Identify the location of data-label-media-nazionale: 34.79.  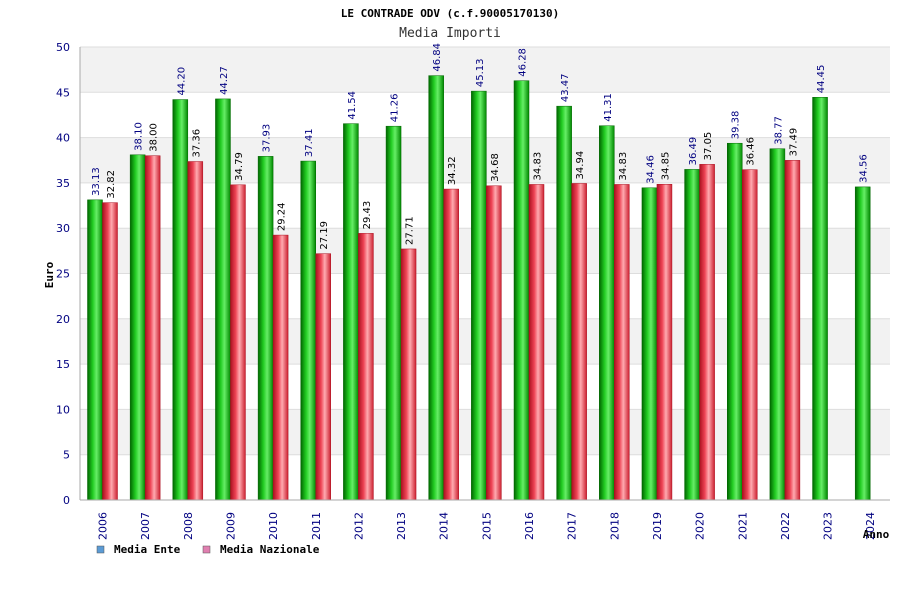
(239, 166).